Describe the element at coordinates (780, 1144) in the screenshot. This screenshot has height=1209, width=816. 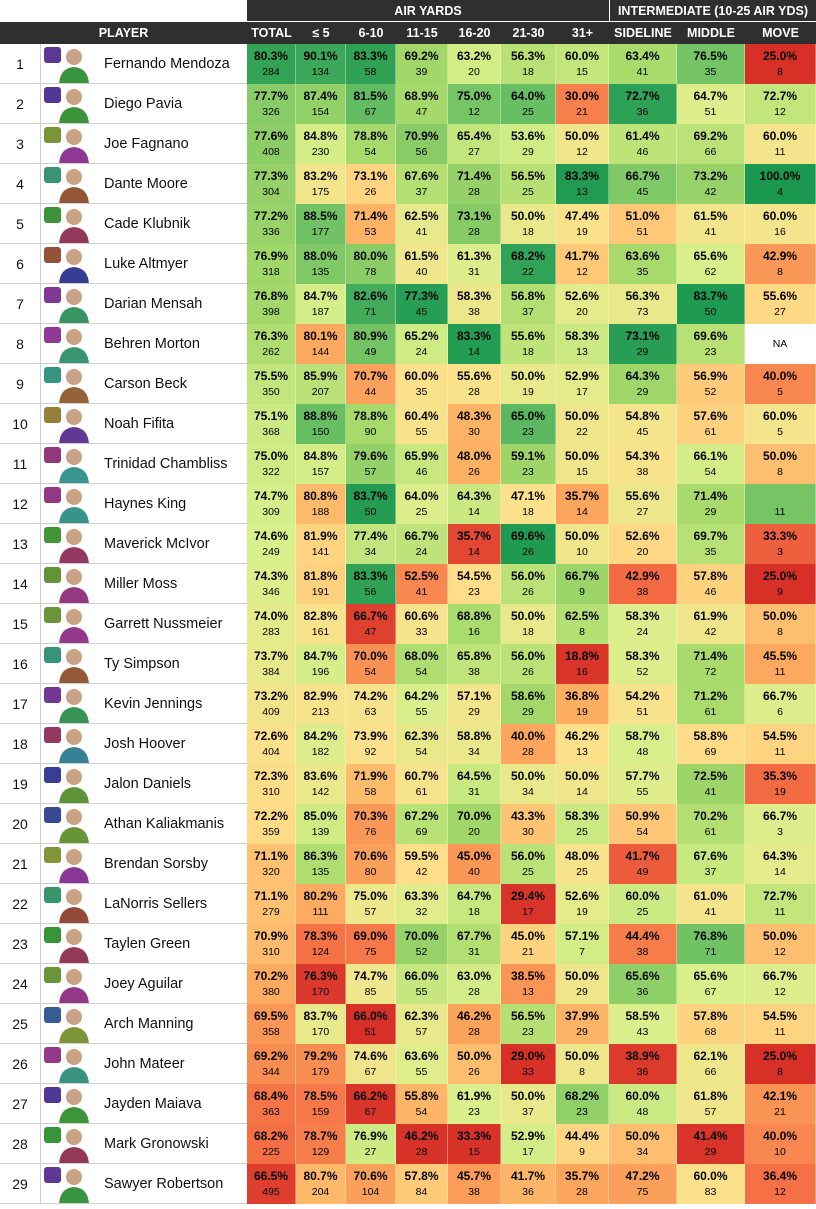
I see `stat-move: 40.0% 10` at that location.